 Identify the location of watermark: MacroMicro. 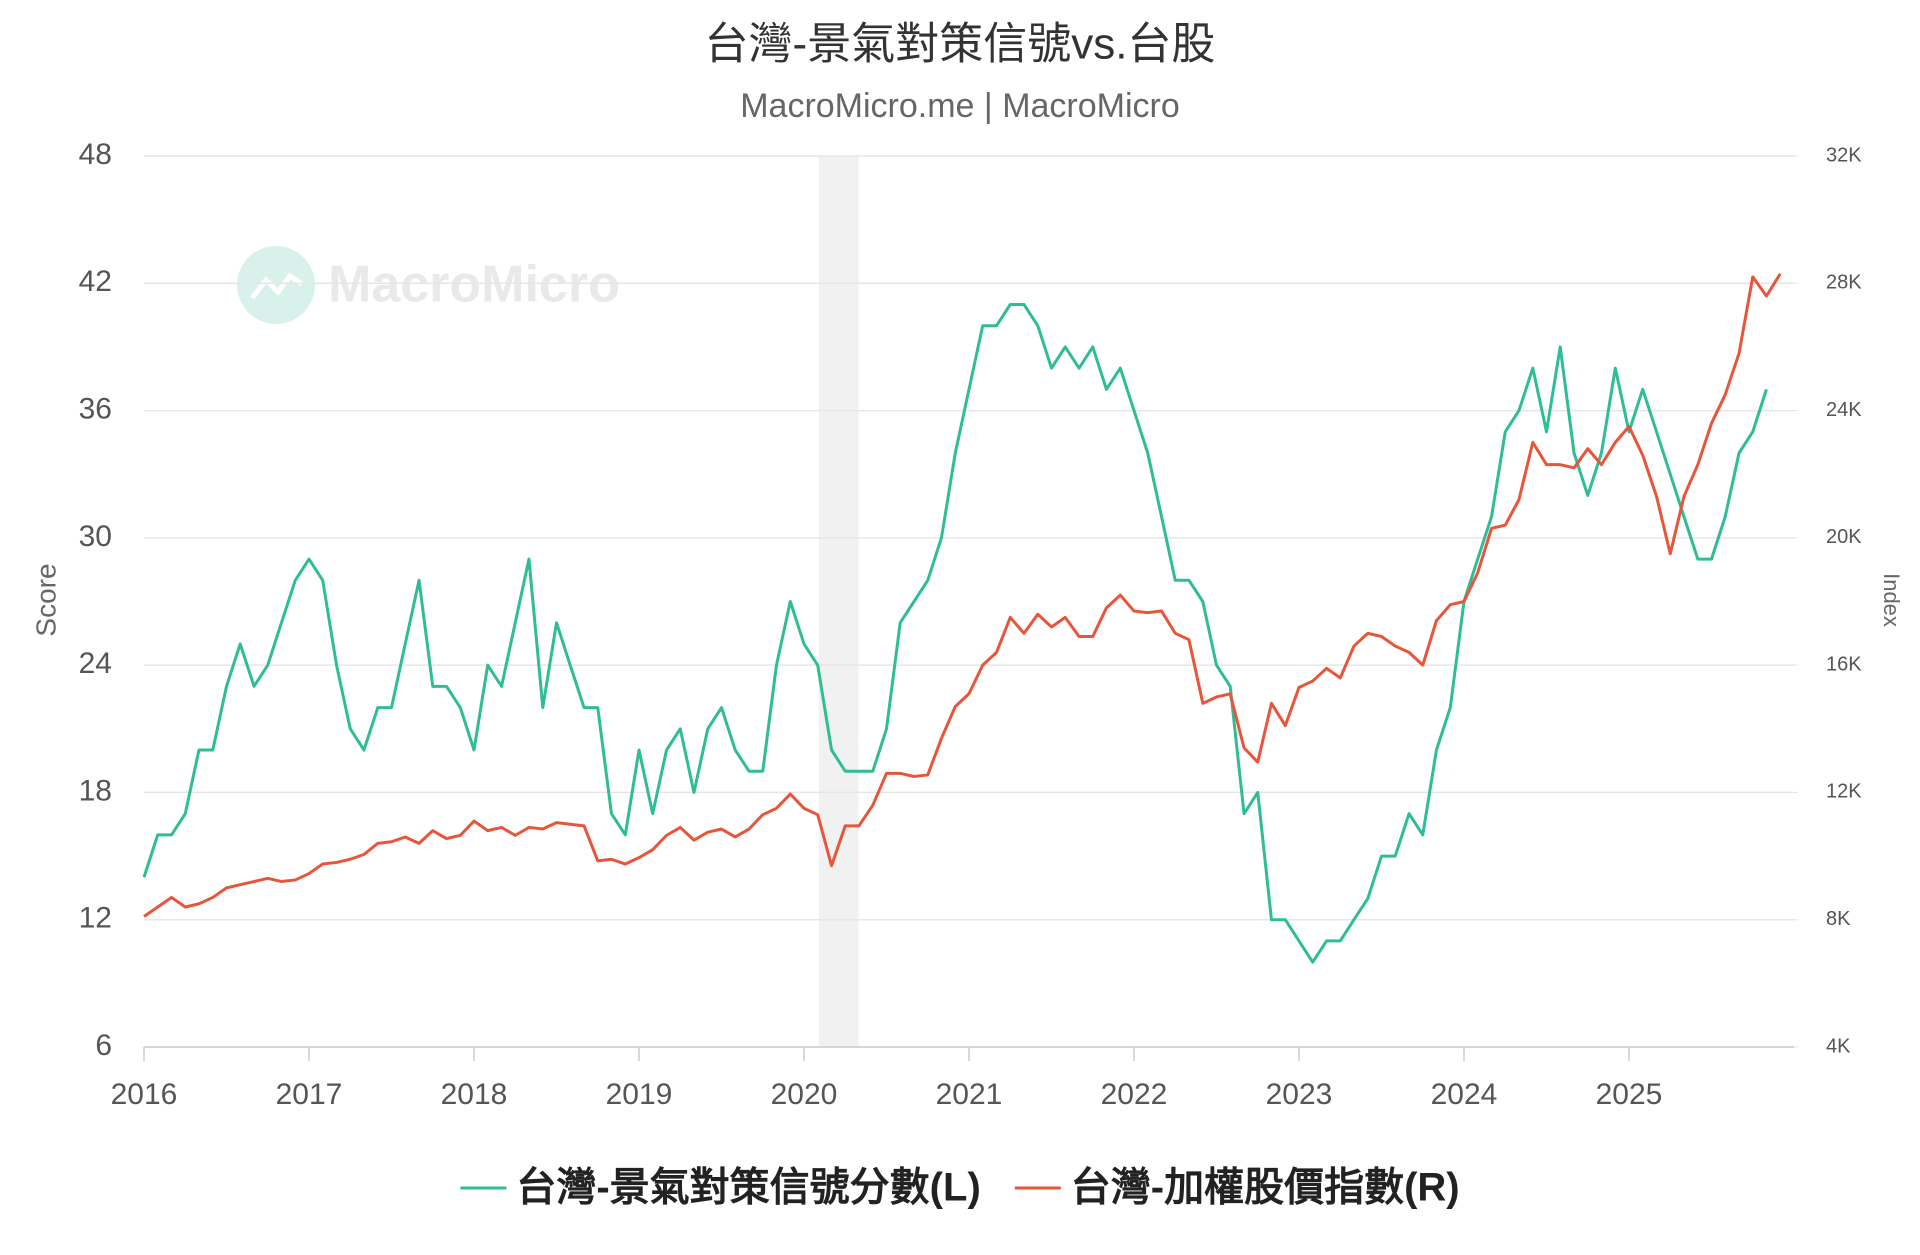
(428, 285).